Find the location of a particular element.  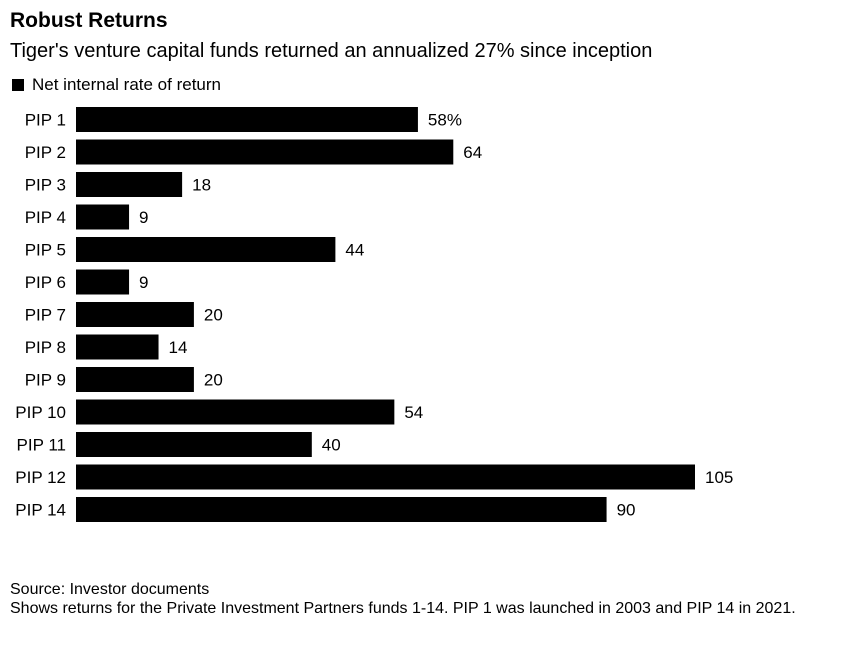

value-label: 105 is located at coordinates (719, 477).